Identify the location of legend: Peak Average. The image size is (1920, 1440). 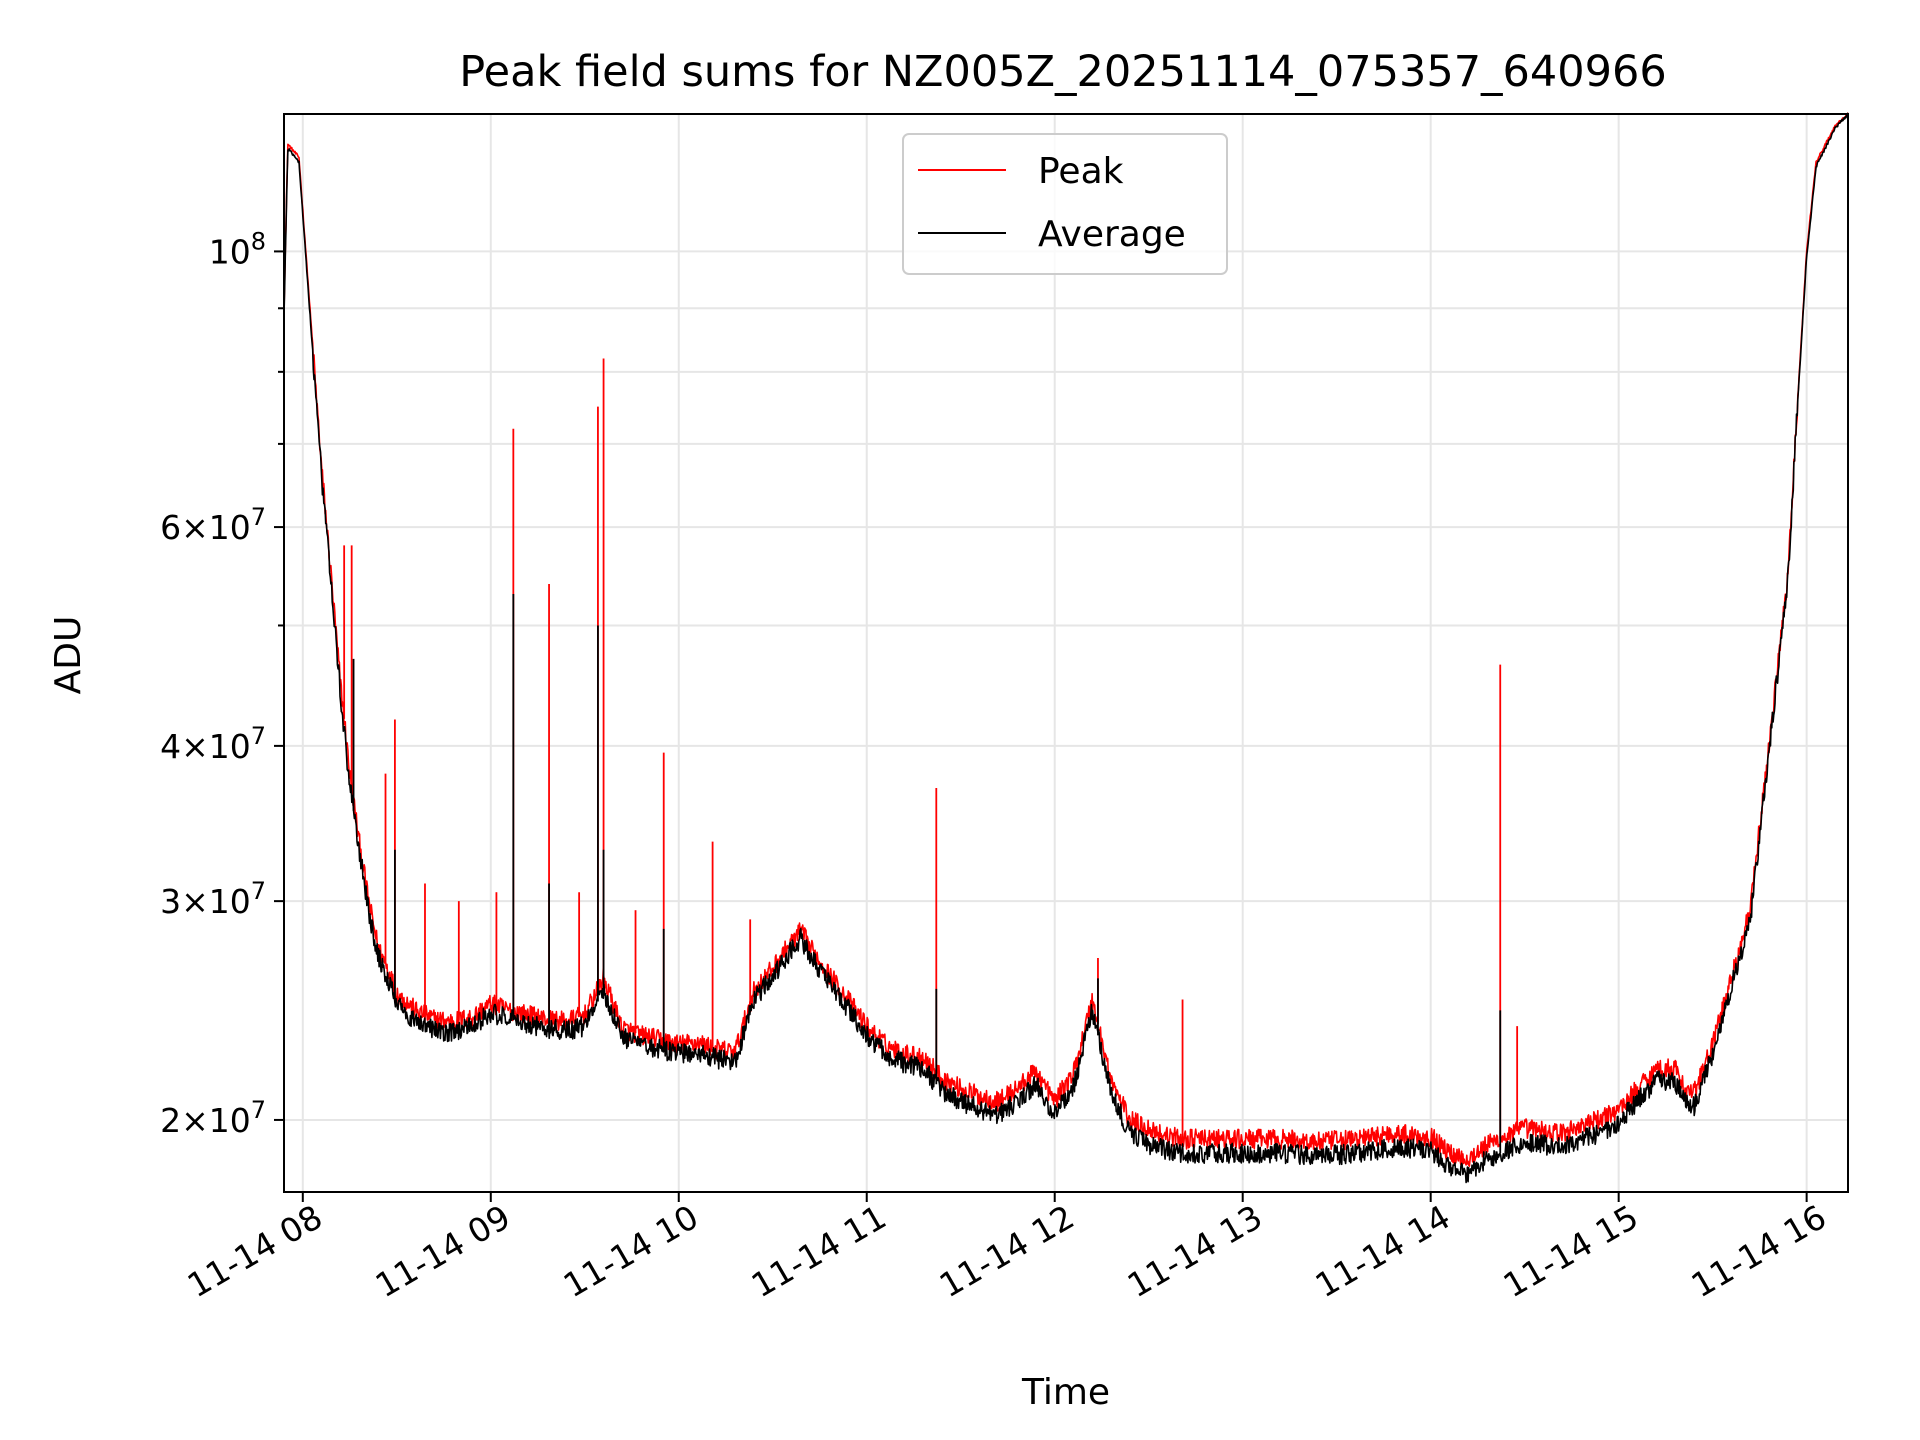
(1065, 204).